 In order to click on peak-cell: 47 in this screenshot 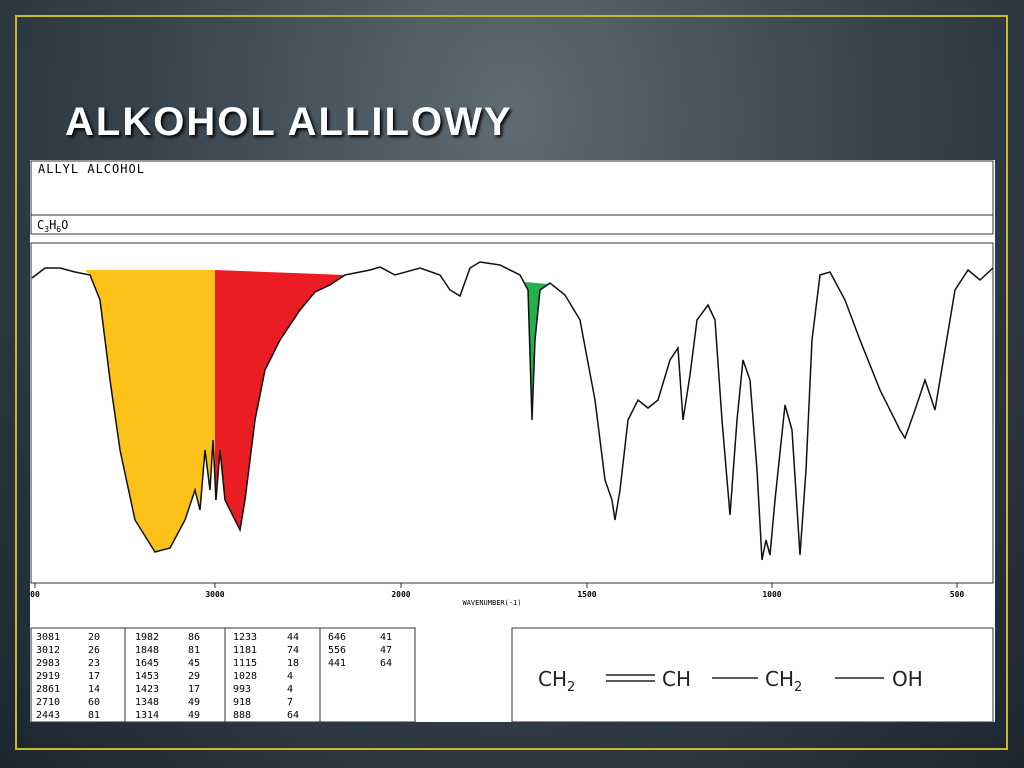, I will do `click(386, 650)`.